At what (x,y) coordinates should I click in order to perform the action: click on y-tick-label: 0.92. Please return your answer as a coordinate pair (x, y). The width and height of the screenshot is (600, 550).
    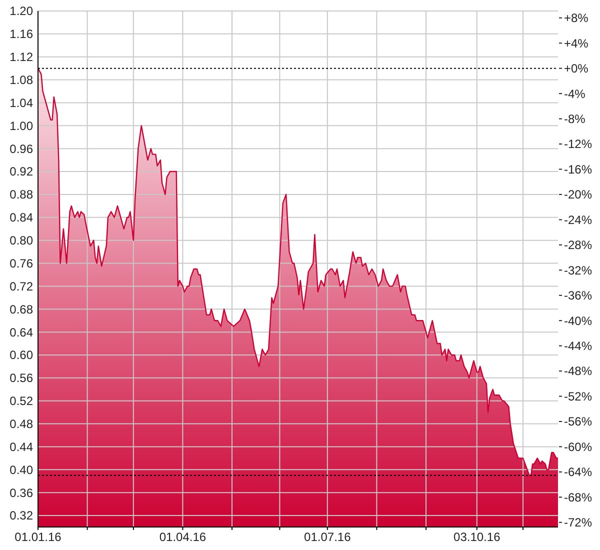
    Looking at the image, I should click on (22, 171).